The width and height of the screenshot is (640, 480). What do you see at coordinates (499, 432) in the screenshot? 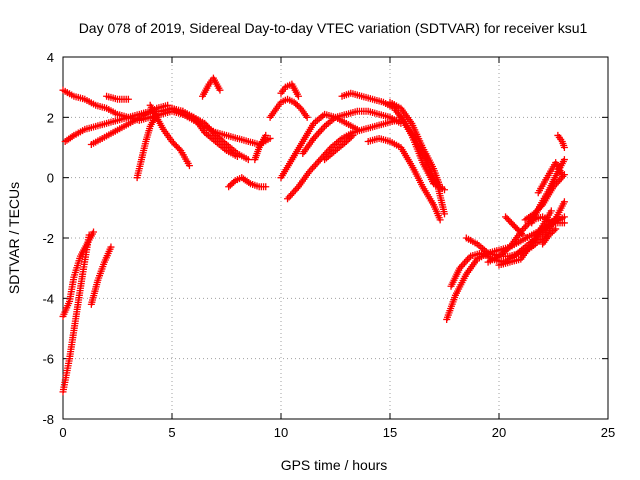
I see `x-tick-label: 20` at bounding box center [499, 432].